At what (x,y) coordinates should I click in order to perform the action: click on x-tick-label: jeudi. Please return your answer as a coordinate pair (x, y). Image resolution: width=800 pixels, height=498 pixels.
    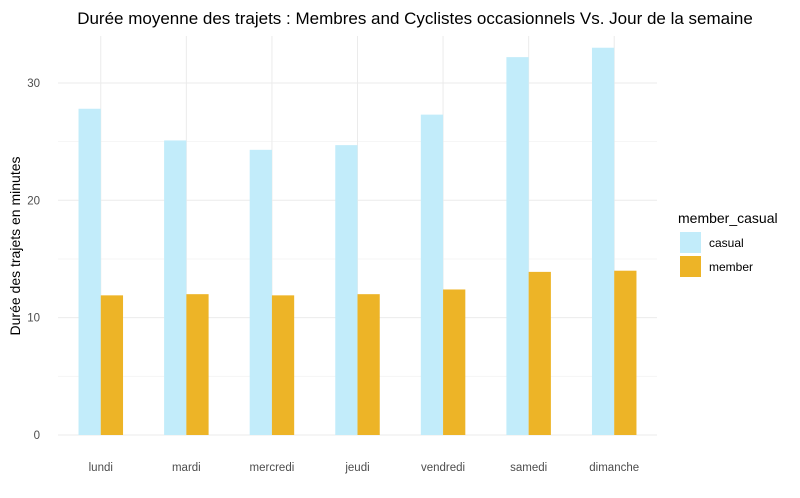
    Looking at the image, I should click on (356, 468).